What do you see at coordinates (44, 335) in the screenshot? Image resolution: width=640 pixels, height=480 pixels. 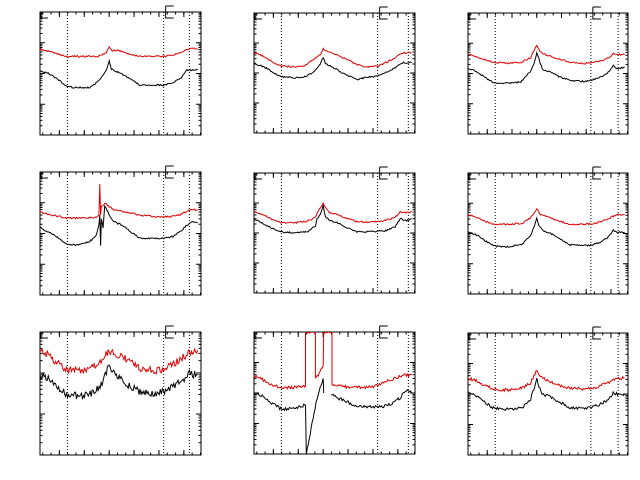 I see `start-bracket-marker` at bounding box center [44, 335].